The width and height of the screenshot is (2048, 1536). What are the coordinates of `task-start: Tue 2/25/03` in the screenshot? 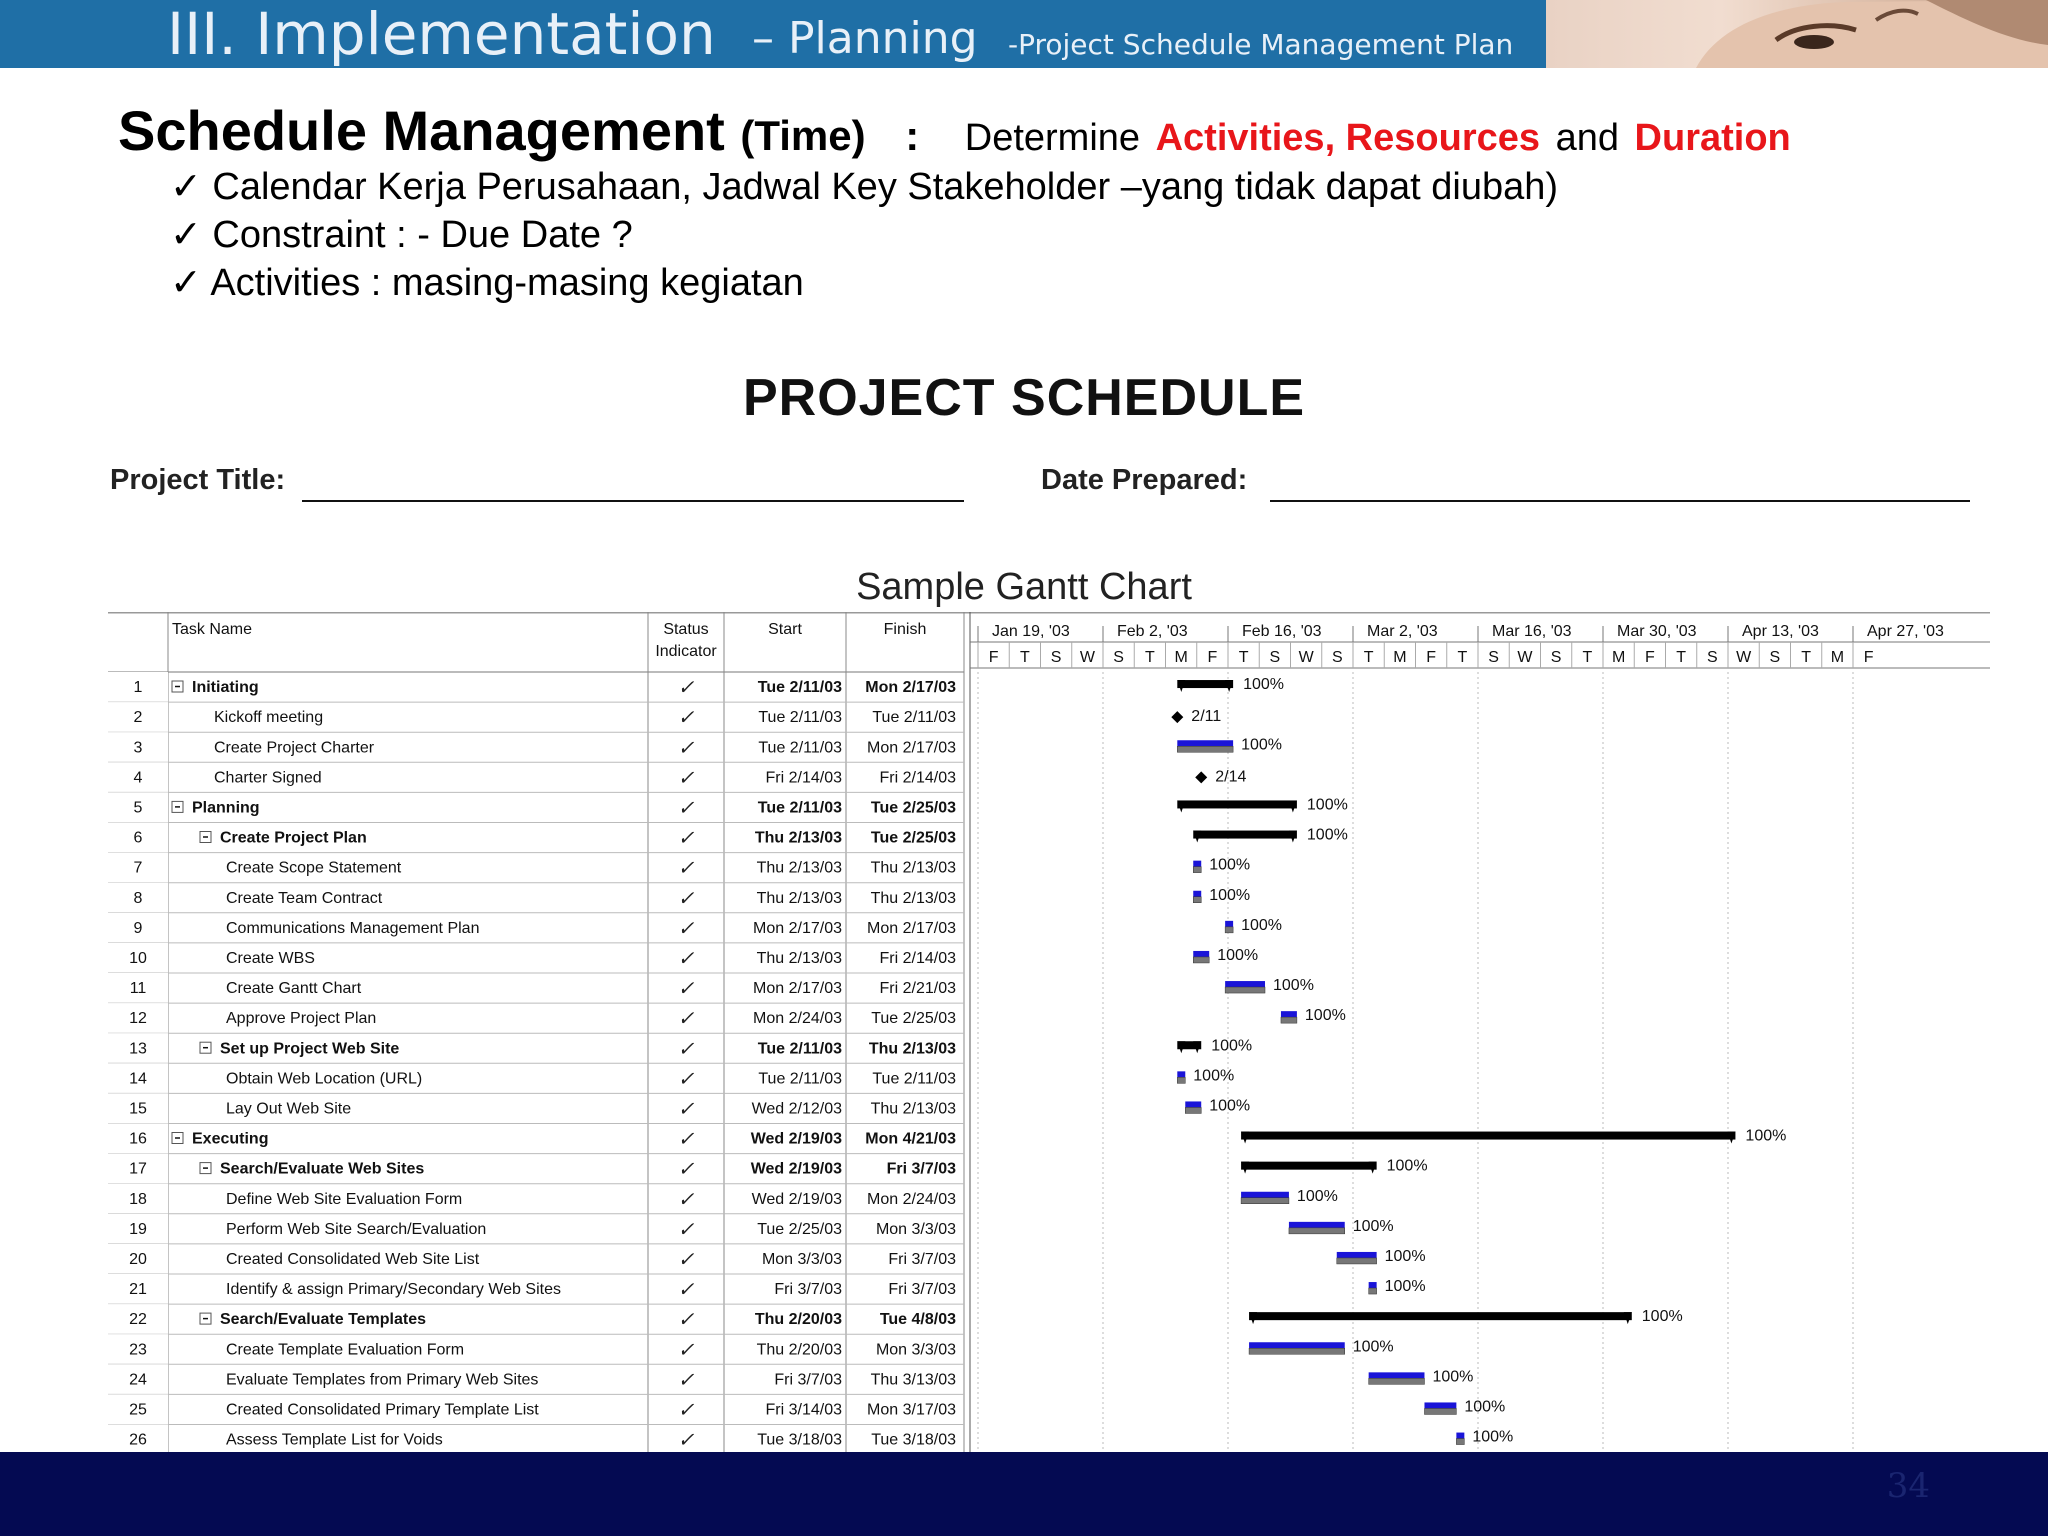 It's located at (799, 1229).